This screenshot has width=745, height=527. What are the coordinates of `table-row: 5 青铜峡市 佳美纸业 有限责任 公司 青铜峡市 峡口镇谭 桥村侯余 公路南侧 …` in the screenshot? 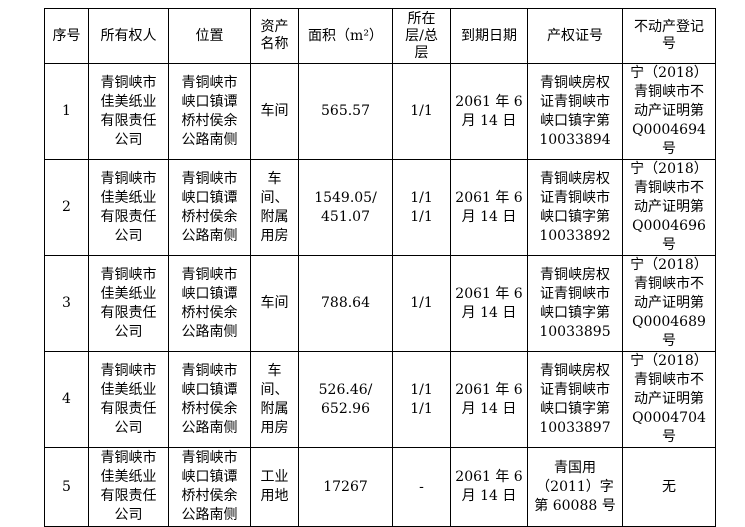 It's located at (380, 487).